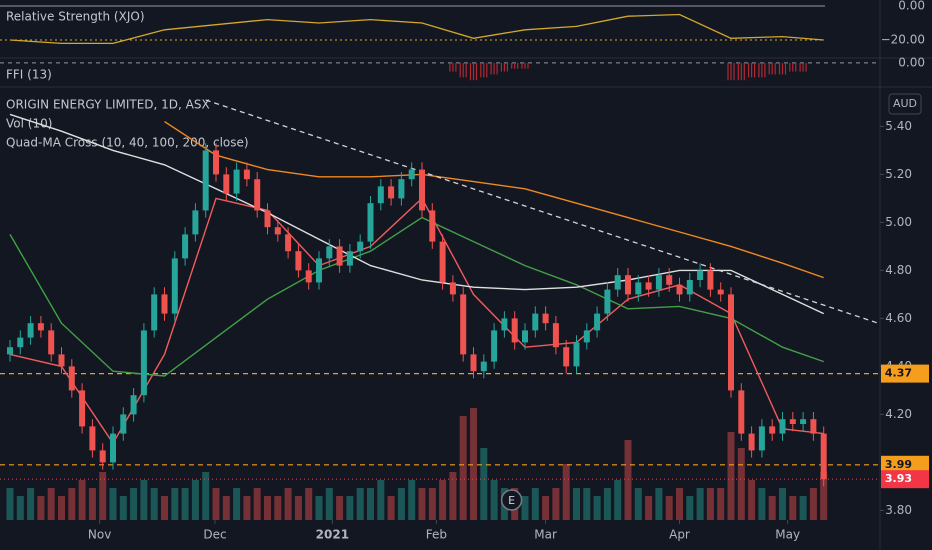  I want to click on price-level-label: 3.93, so click(898, 478).